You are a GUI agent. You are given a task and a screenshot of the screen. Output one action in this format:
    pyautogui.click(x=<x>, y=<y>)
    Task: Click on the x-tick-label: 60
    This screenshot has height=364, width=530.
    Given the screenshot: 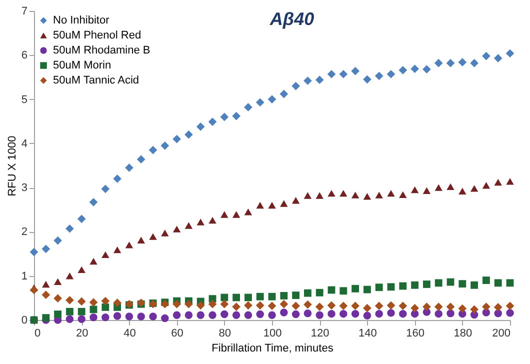 What is the action you would take?
    pyautogui.click(x=177, y=334)
    